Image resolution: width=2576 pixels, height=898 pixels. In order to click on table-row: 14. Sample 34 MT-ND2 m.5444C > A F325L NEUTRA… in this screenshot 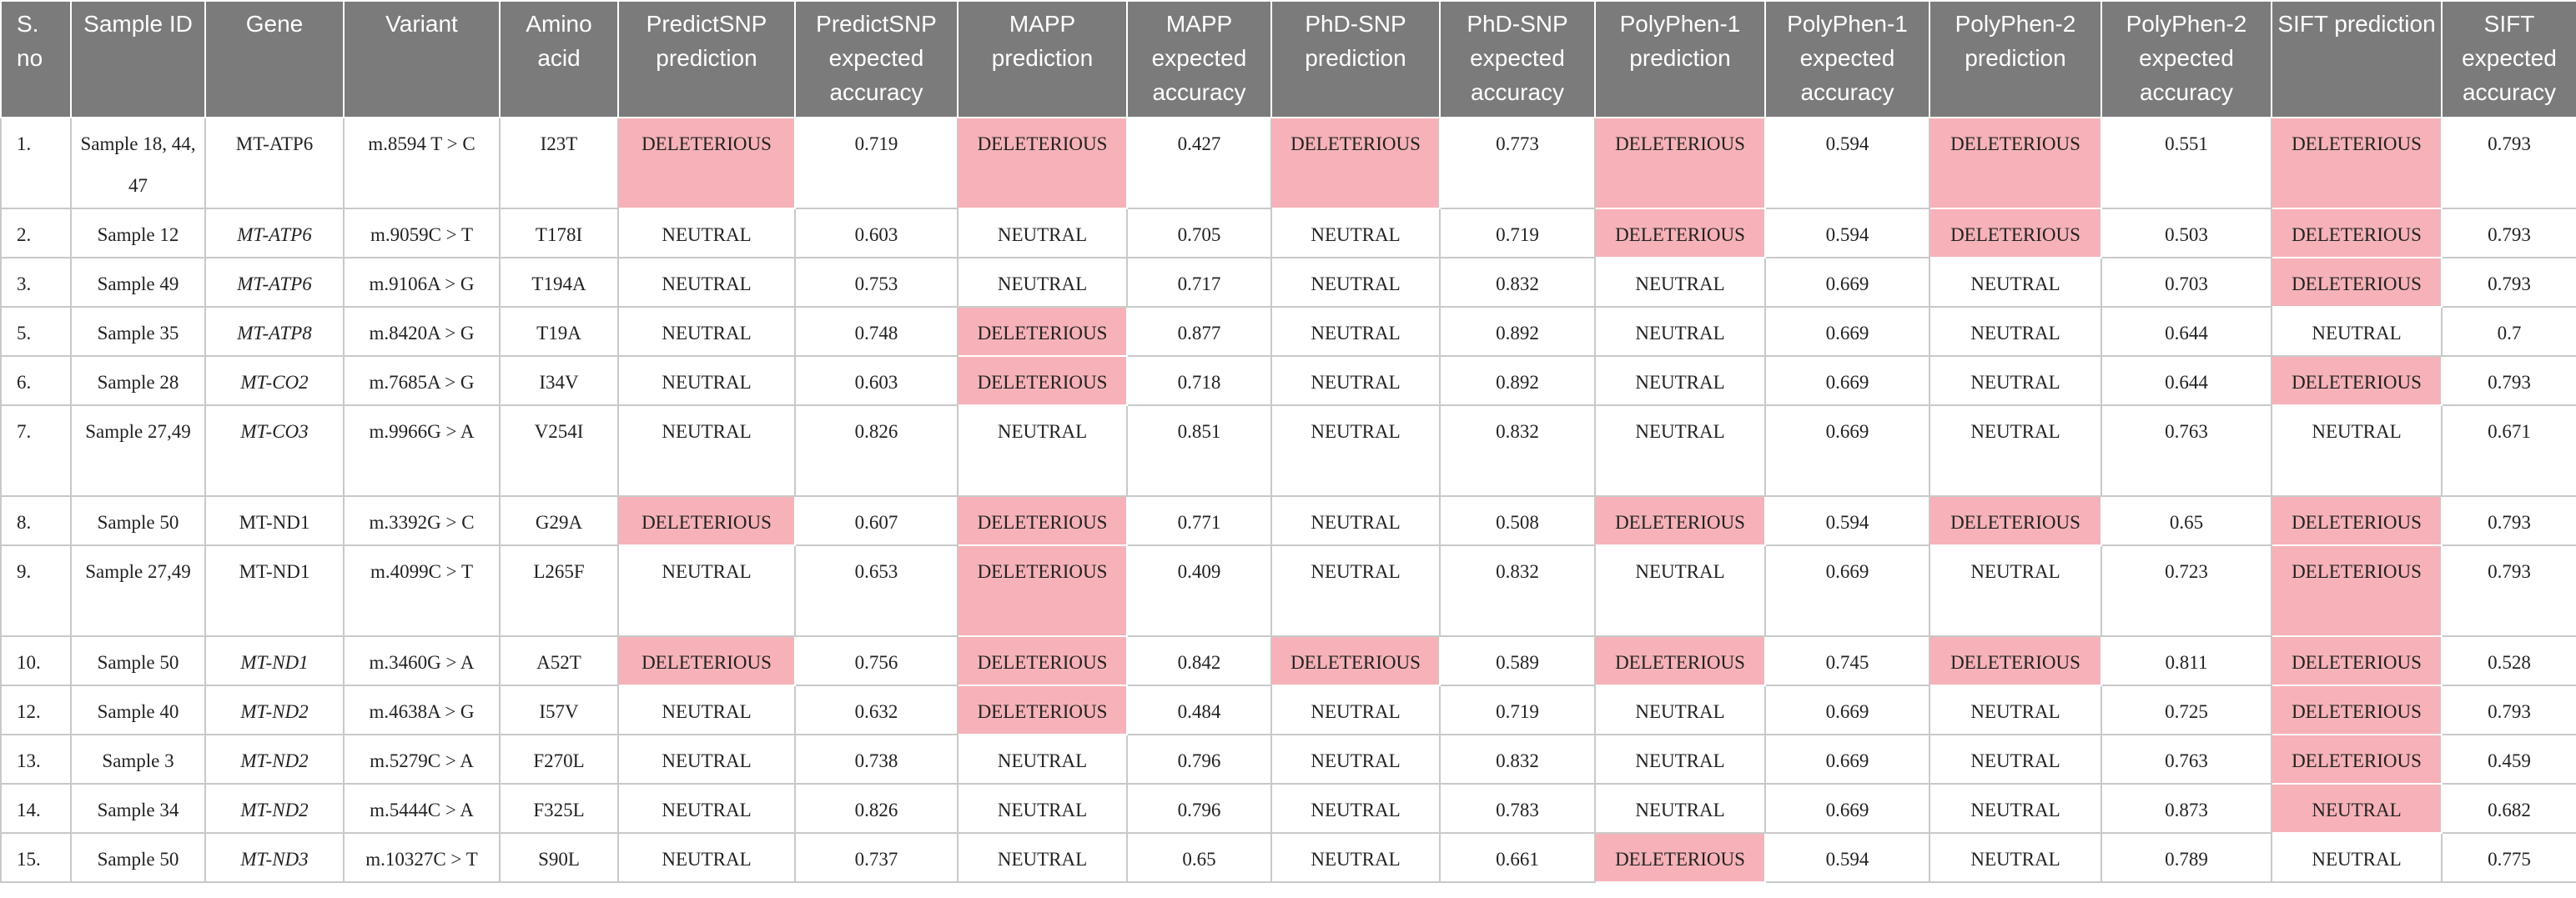, I will do `click(1288, 808)`.